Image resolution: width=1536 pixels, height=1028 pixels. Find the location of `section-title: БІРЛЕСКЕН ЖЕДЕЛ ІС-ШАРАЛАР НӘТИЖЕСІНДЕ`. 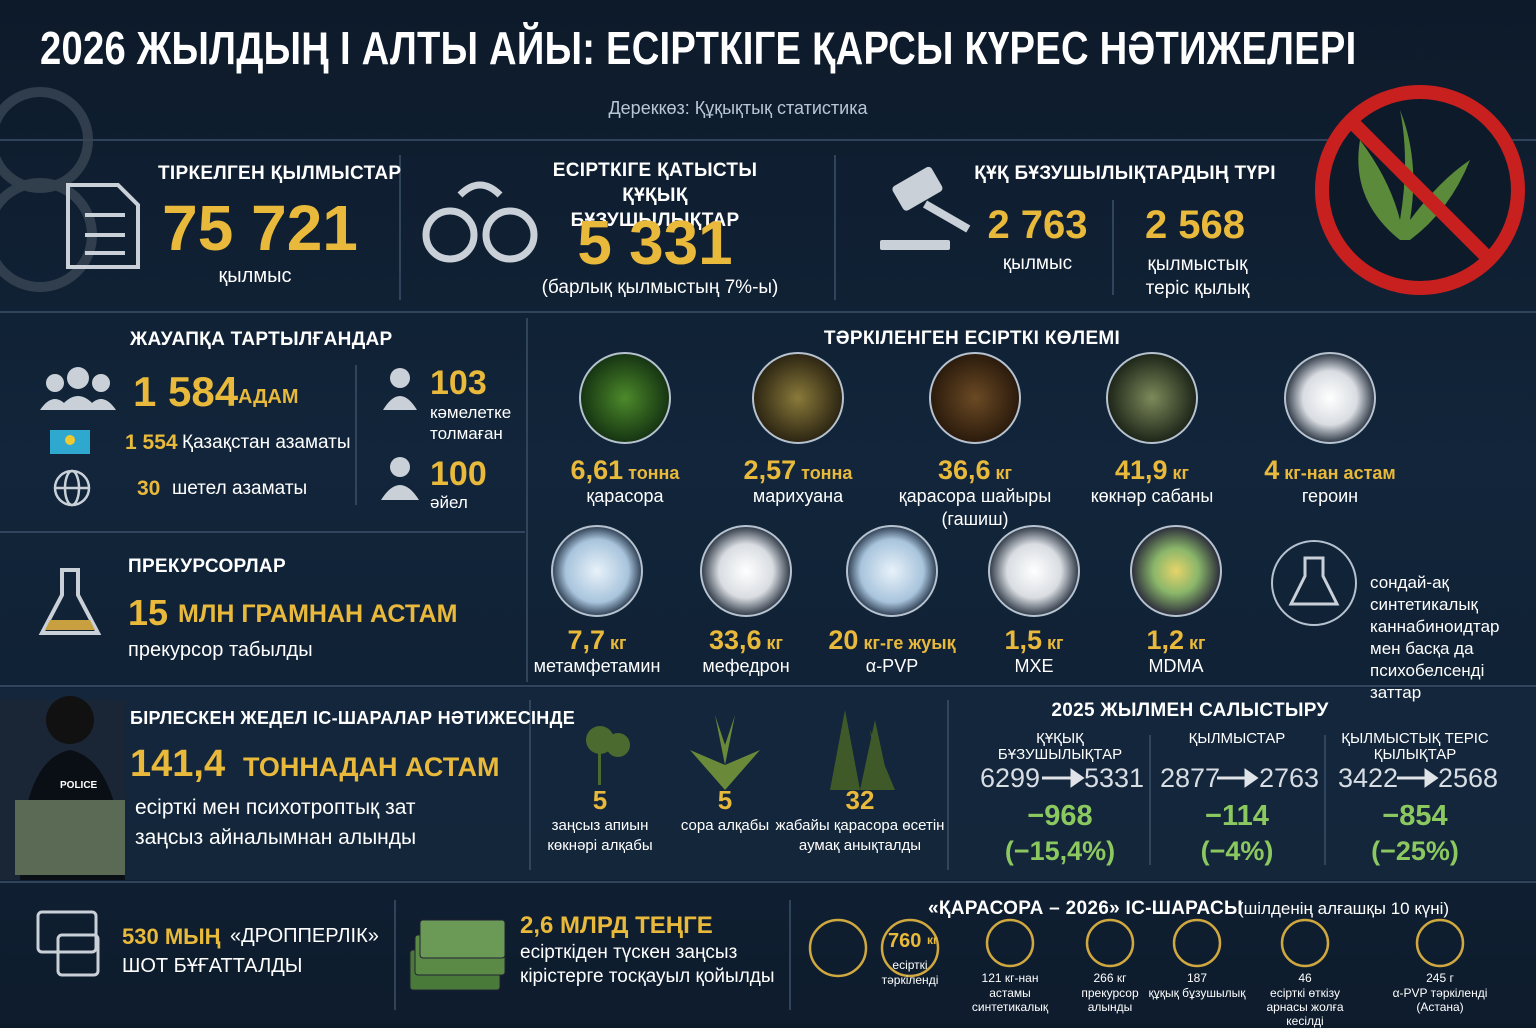

section-title: БІРЛЕСКЕН ЖЕДЕЛ ІС-ШАРАЛАР НӘТИЖЕСІНДЕ is located at coordinates (353, 718).